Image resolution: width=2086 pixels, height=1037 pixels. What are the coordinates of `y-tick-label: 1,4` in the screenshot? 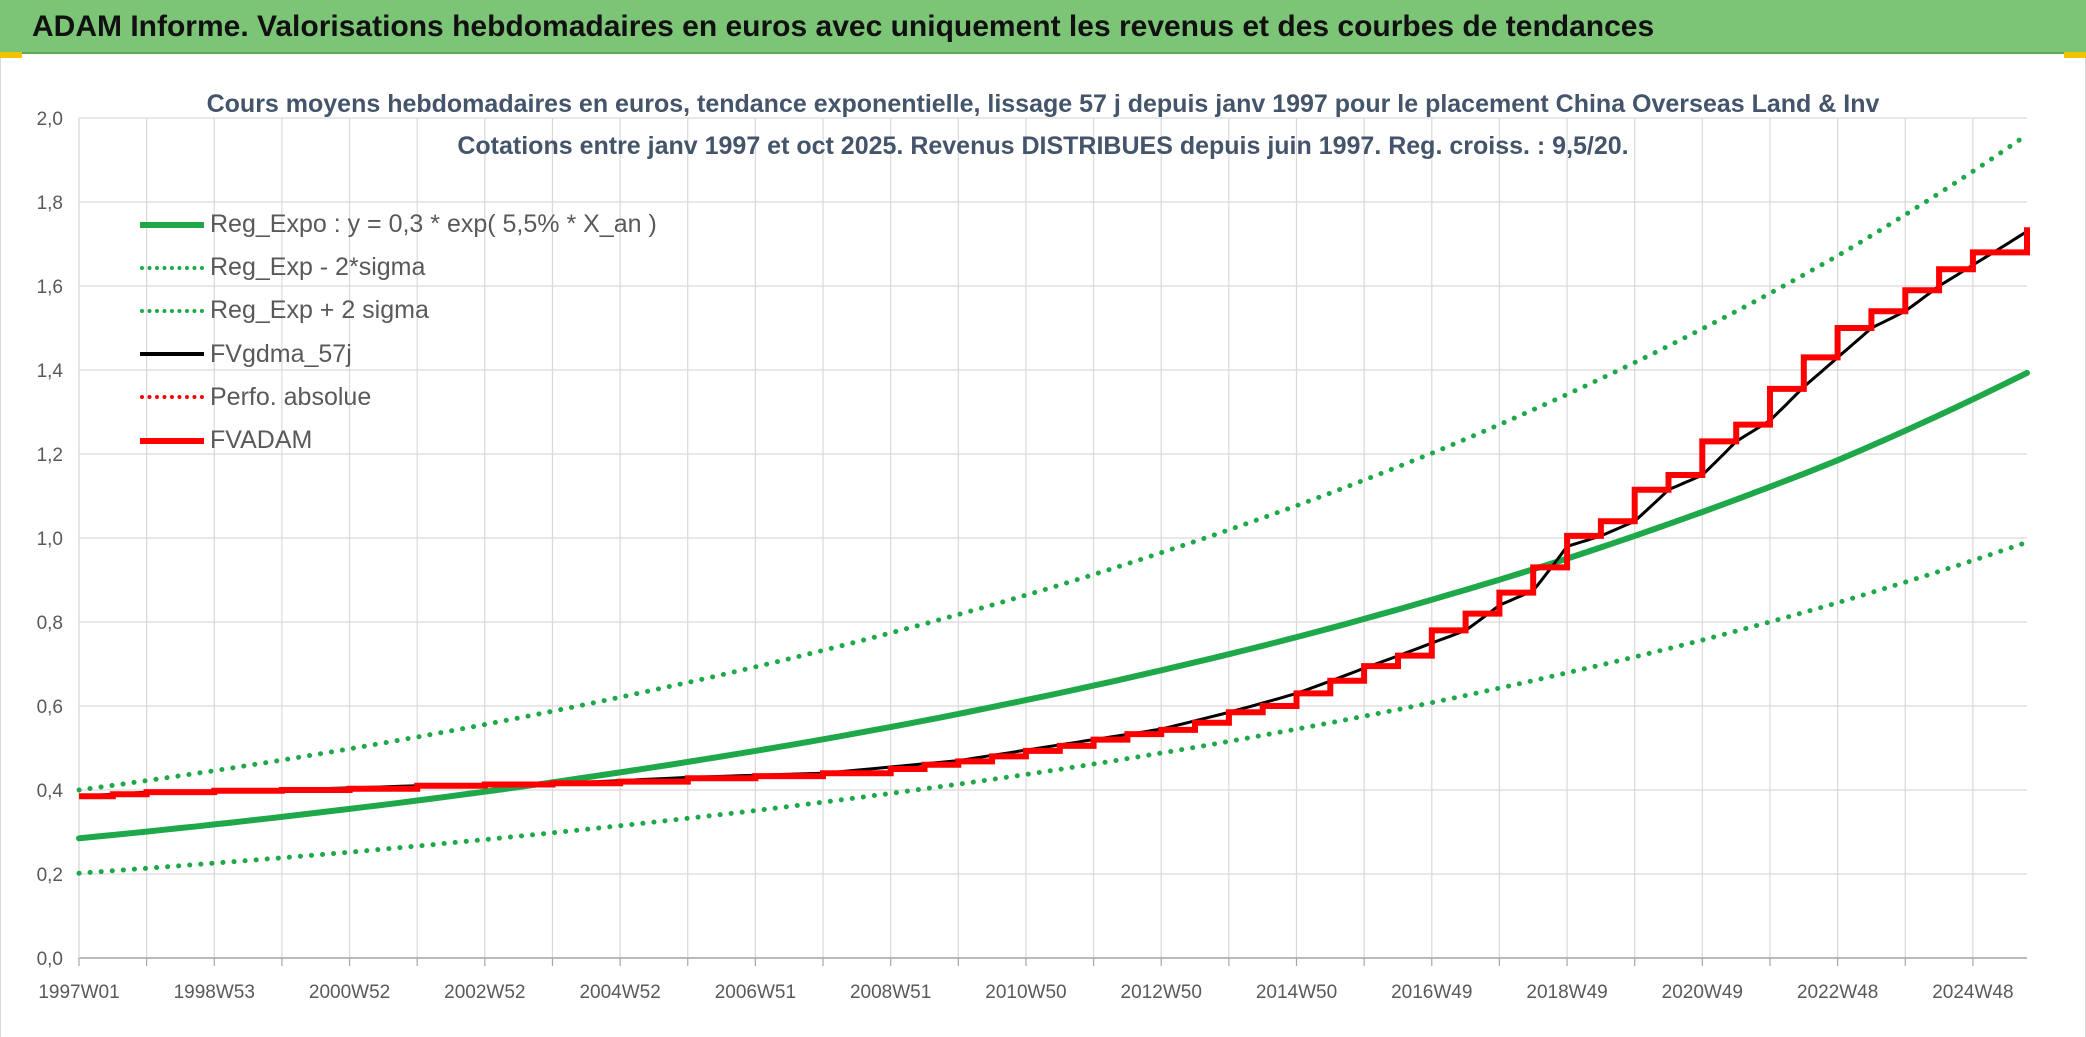 It's located at (50, 371).